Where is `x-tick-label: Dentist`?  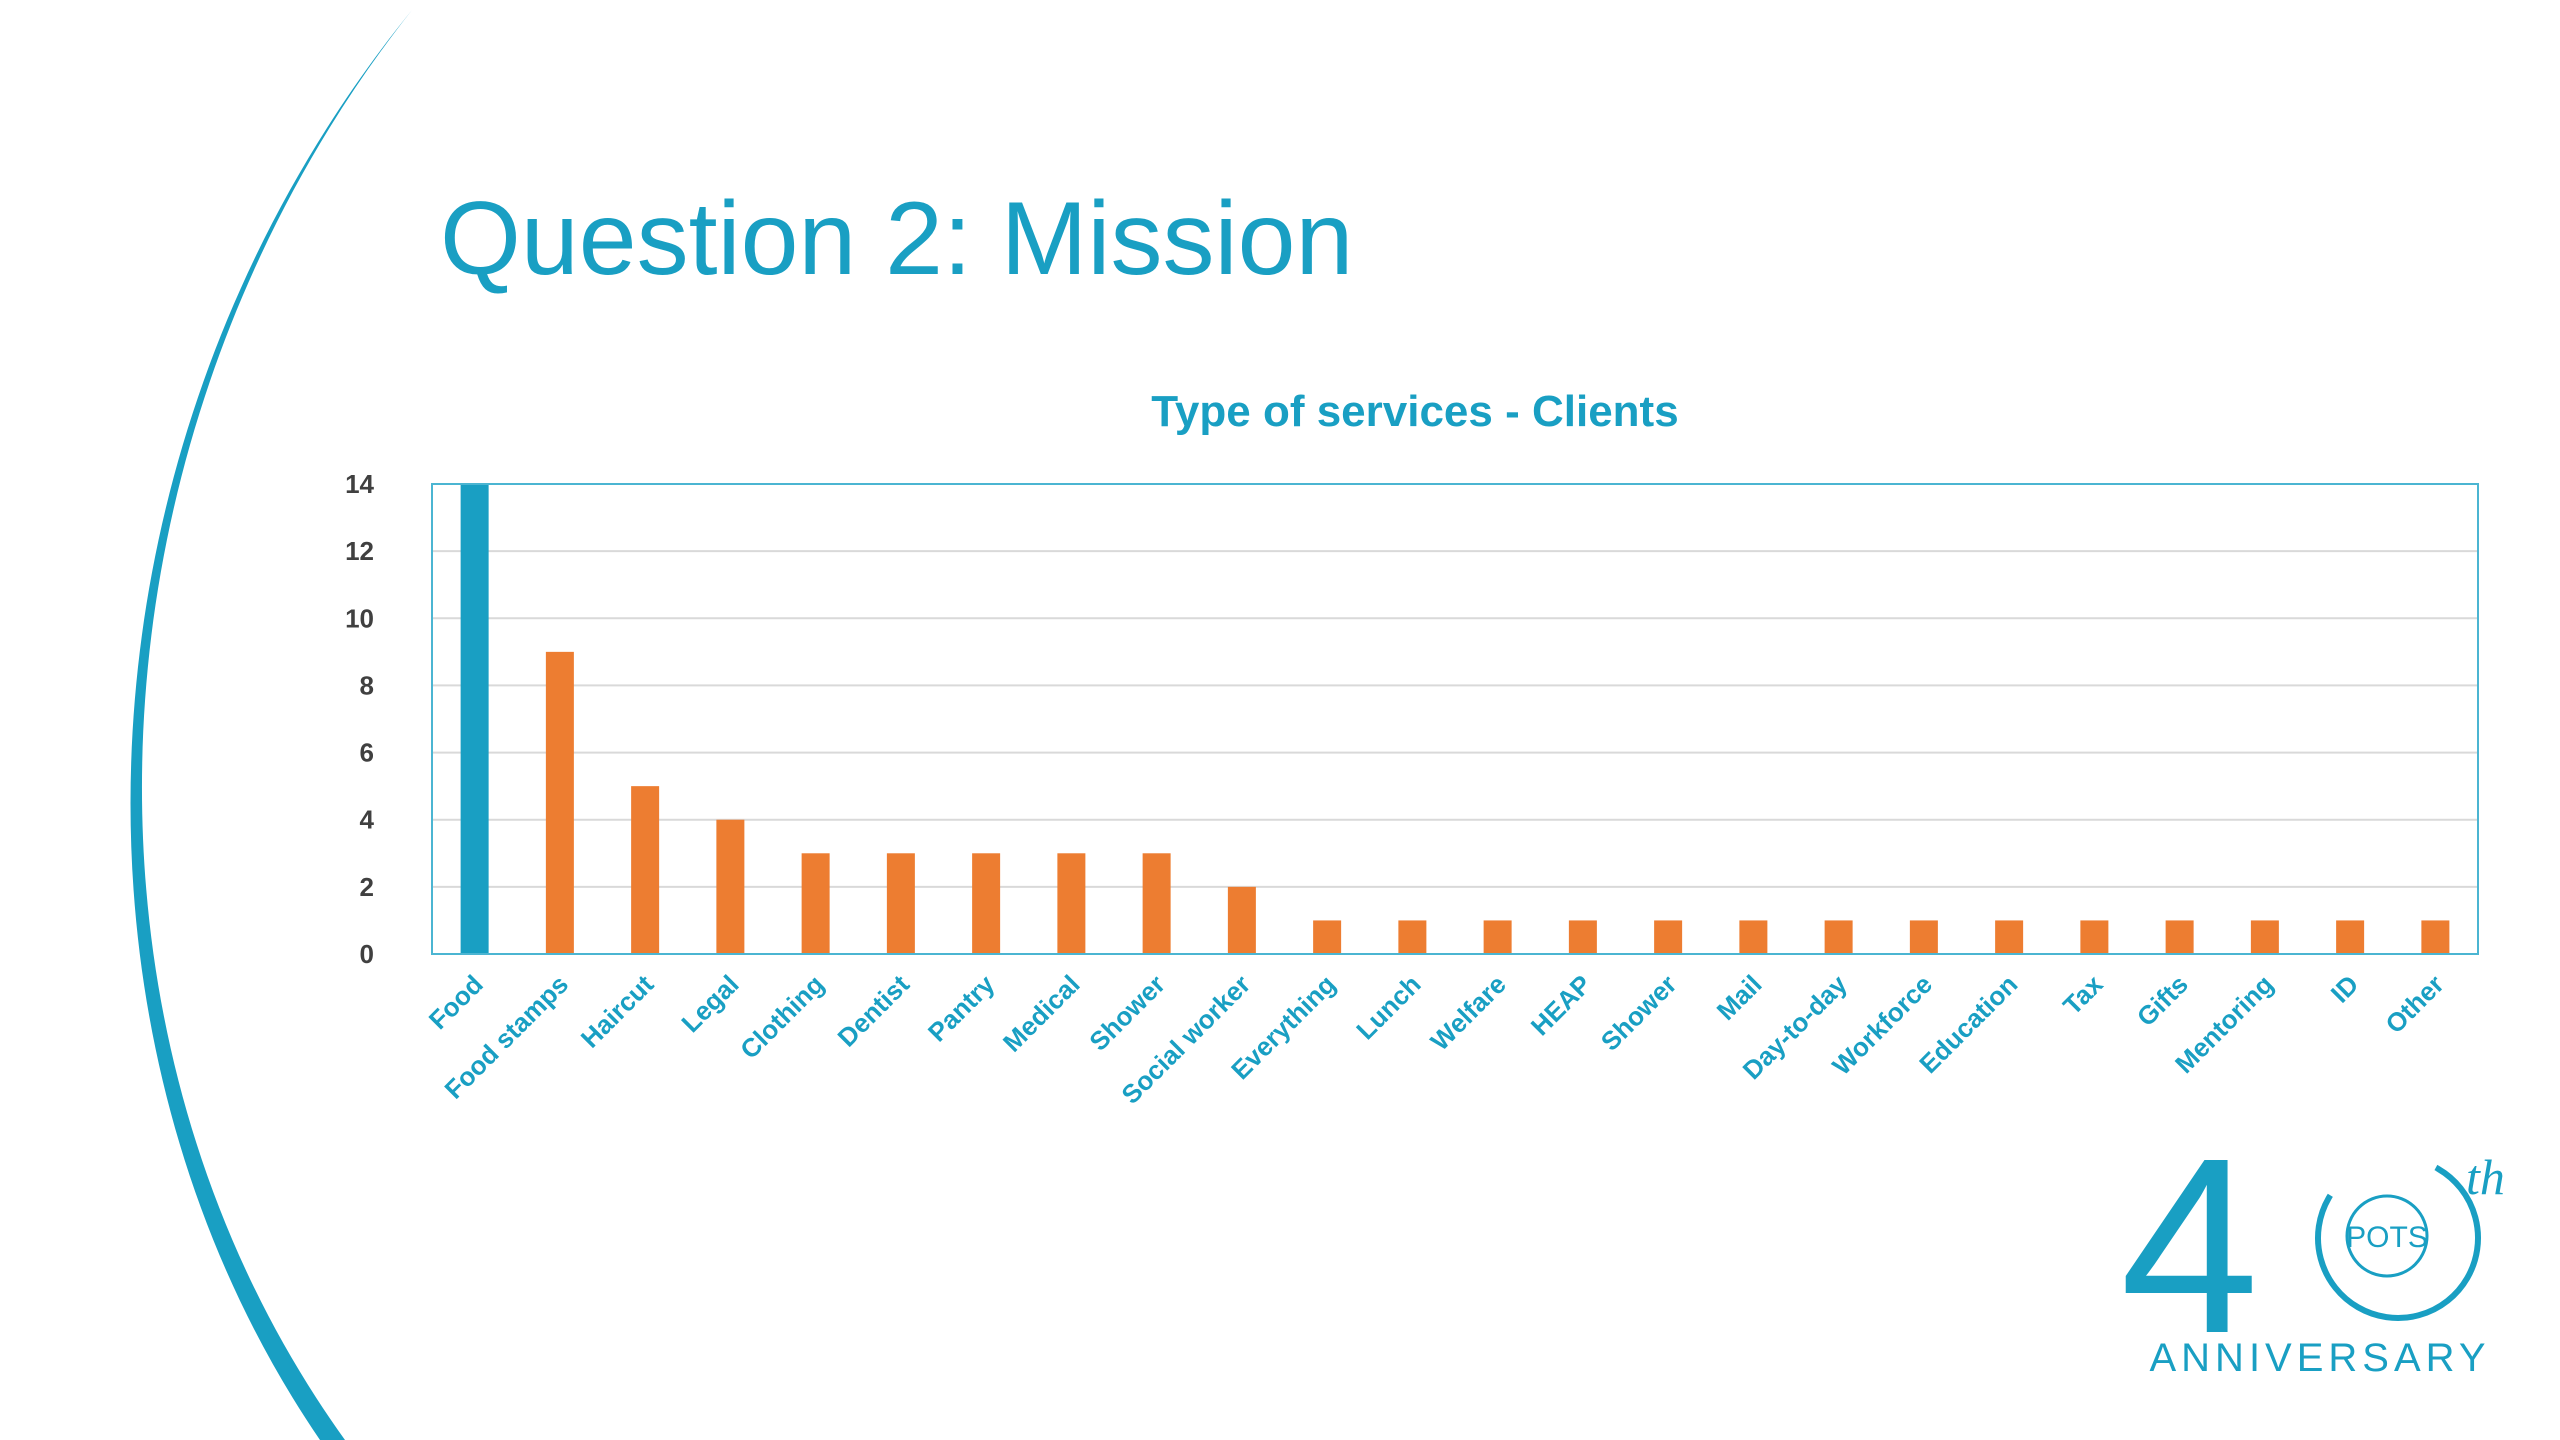
x-tick-label: Dentist is located at coordinates (874, 1011).